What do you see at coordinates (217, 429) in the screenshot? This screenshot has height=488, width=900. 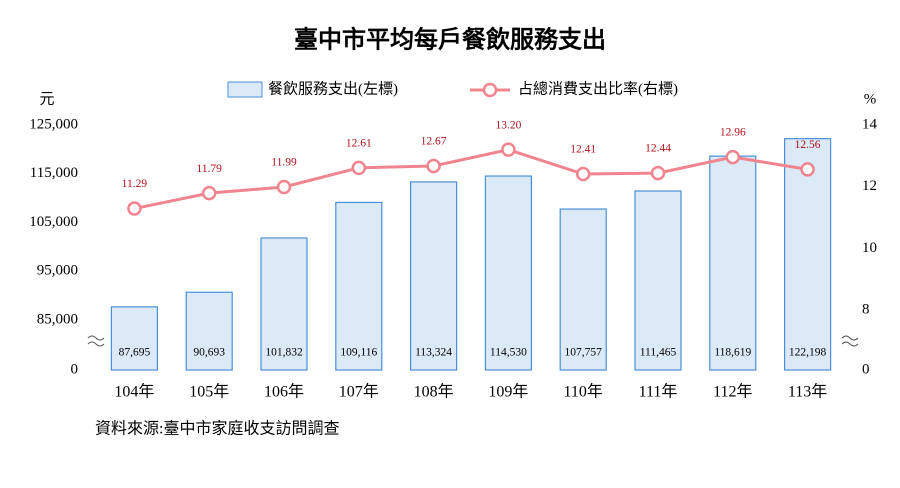 I see `source-note: 資料來源:臺中市家庭收支訪問調查` at bounding box center [217, 429].